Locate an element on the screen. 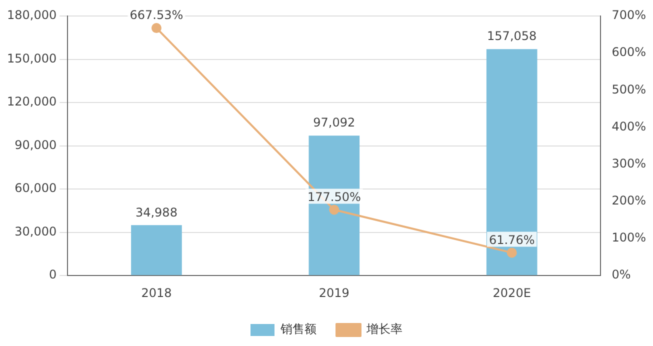 The height and width of the screenshot is (346, 653). data-label: 61.76% is located at coordinates (511, 239).